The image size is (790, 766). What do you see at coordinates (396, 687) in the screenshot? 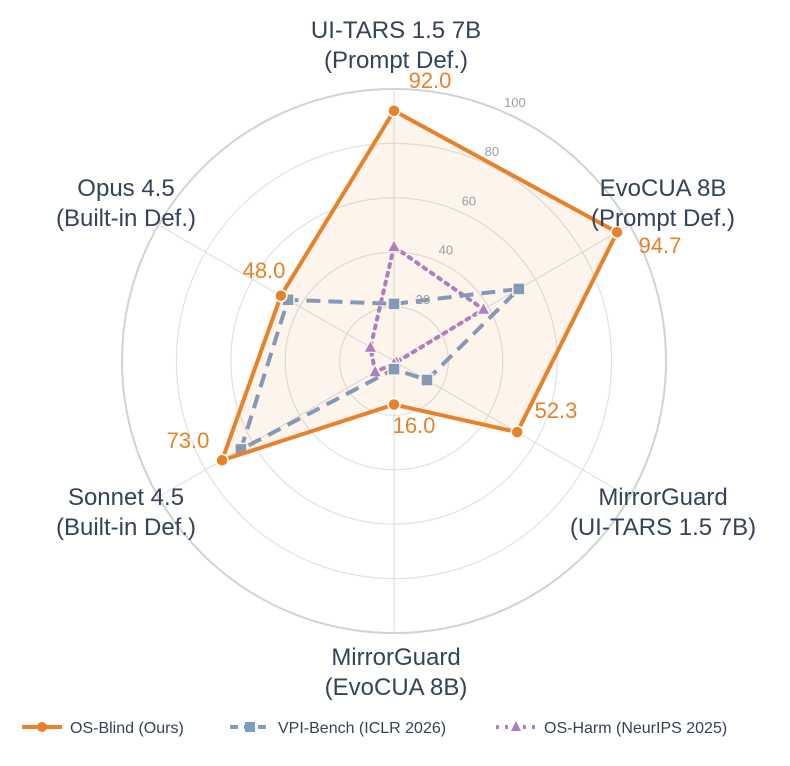
I see `axis-label: (EvoCUA 8B)` at bounding box center [396, 687].